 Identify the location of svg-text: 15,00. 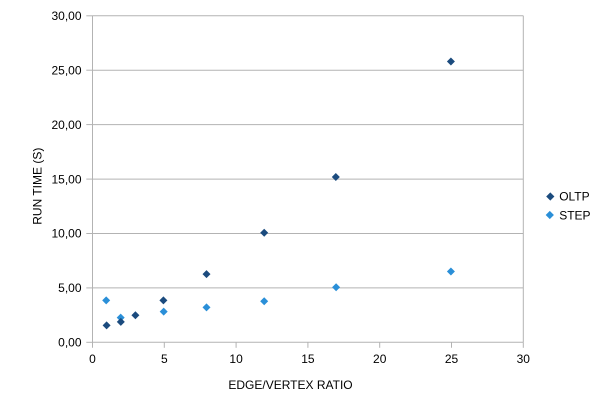
(66, 179).